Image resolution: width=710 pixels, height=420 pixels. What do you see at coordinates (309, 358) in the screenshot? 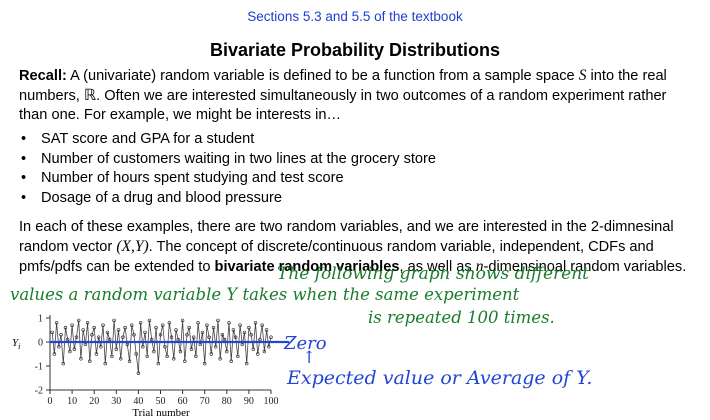
I see `arrow-icon: ↑` at bounding box center [309, 358].